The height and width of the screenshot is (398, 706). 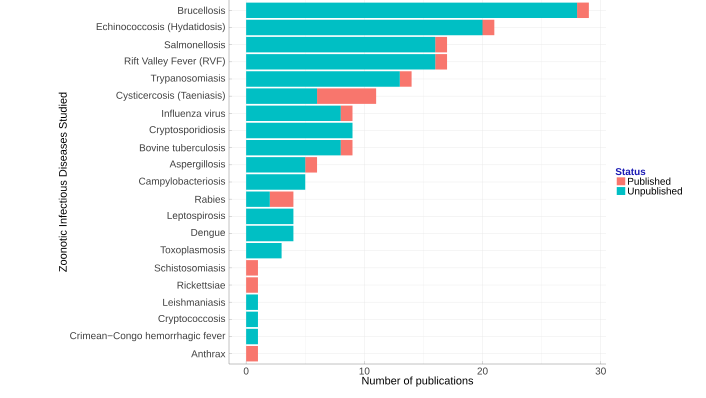 I want to click on y-tick-label: Cysticercosis (Taeniasis), so click(x=170, y=96).